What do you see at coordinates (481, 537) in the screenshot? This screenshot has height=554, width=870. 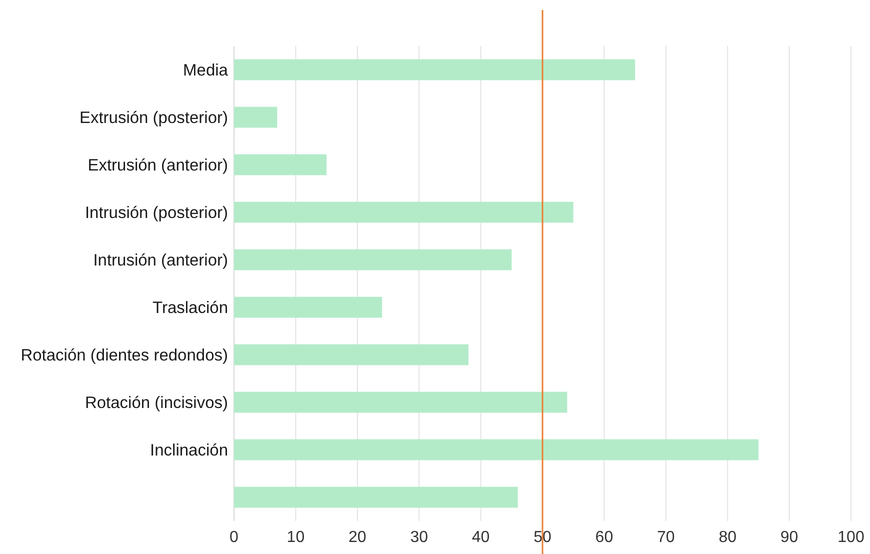 I see `x-tick-label: 40` at bounding box center [481, 537].